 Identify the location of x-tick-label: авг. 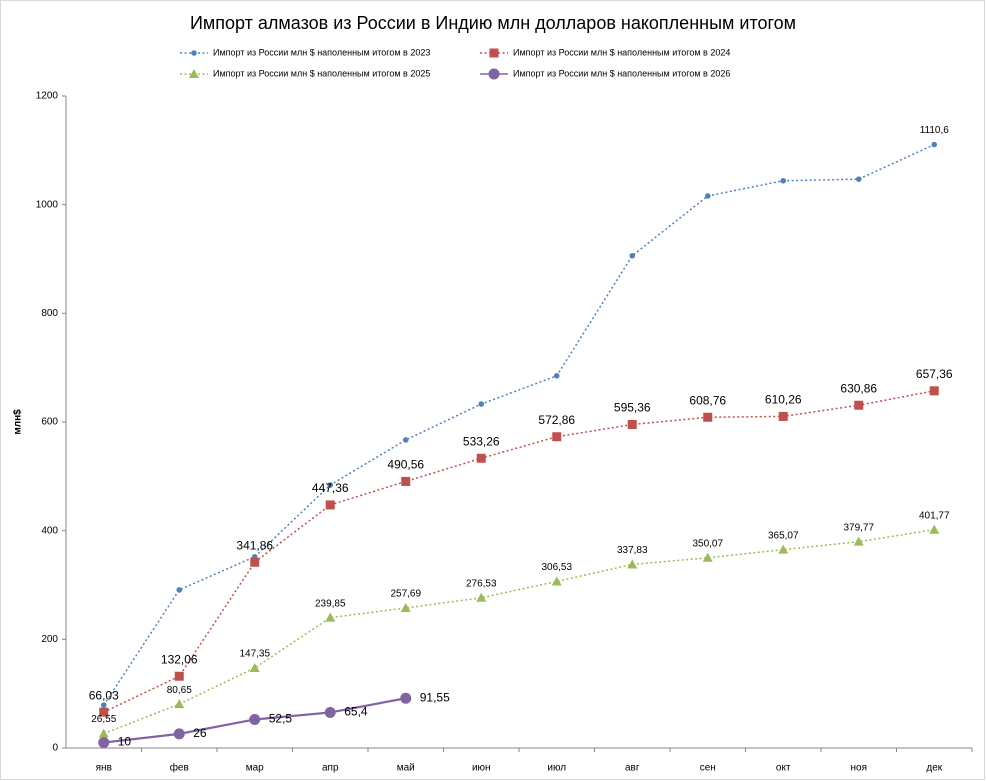
(632, 768).